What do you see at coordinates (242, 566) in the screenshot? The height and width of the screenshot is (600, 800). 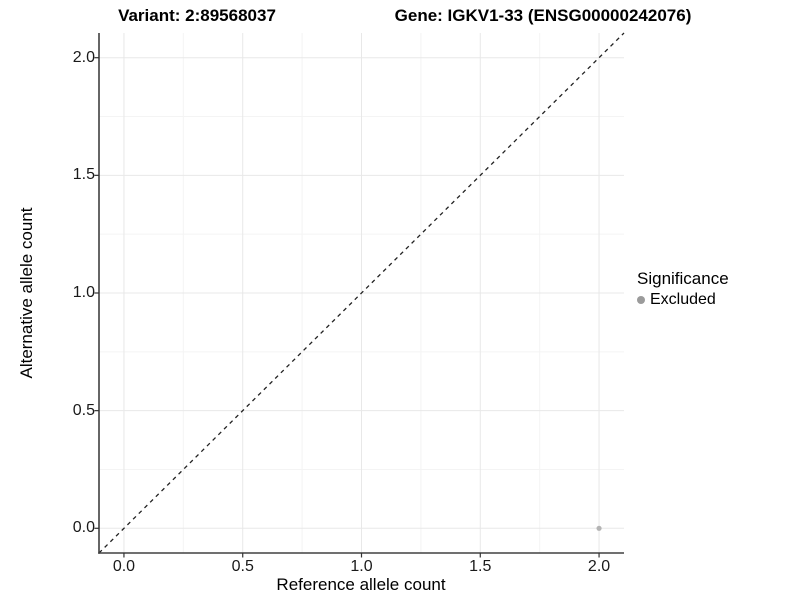 I see `x-tick-label: 0.5` at bounding box center [242, 566].